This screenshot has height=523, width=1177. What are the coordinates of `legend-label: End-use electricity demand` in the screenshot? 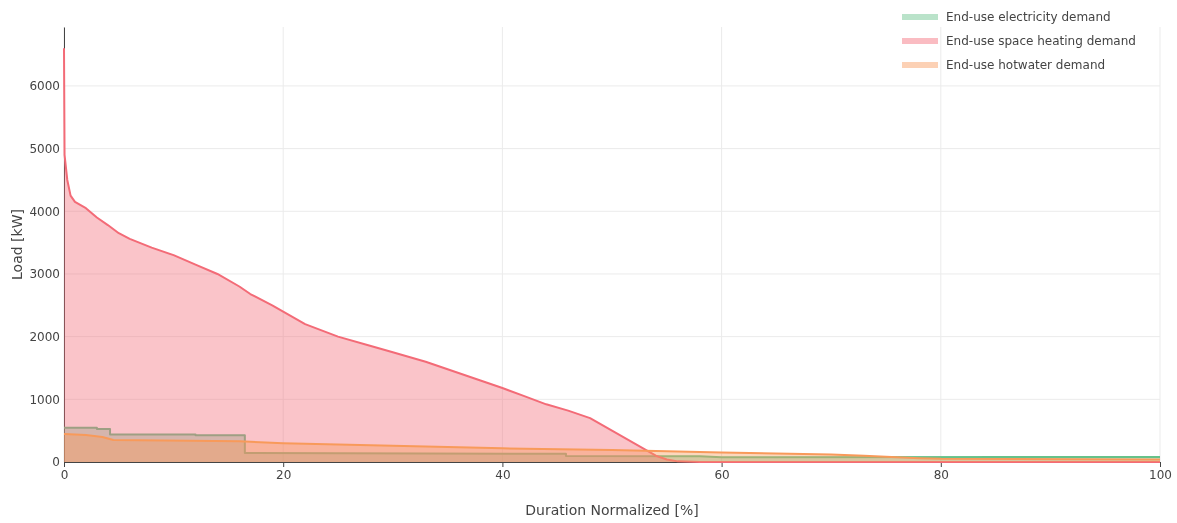 It's located at (1028, 17).